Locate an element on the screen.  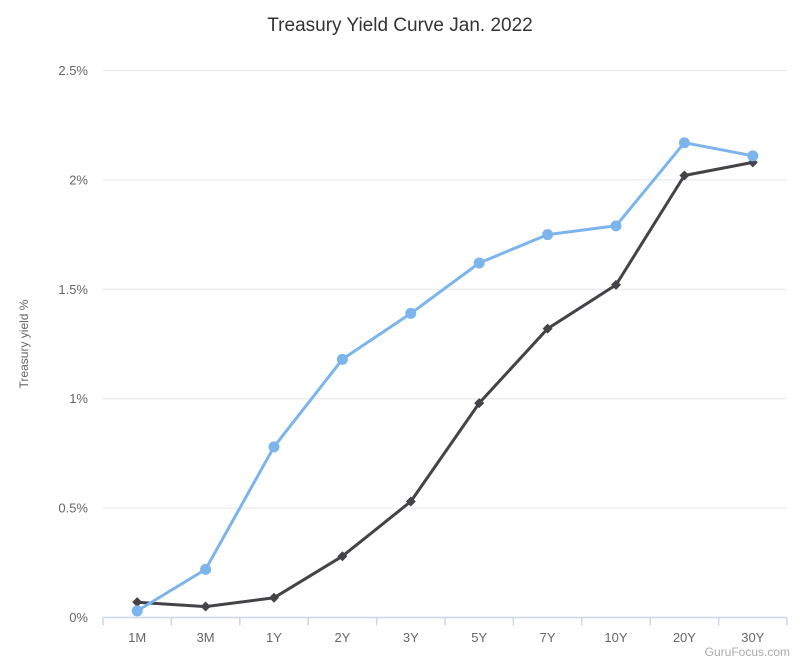
x-tick-label-1Y: 1Y is located at coordinates (274, 637).